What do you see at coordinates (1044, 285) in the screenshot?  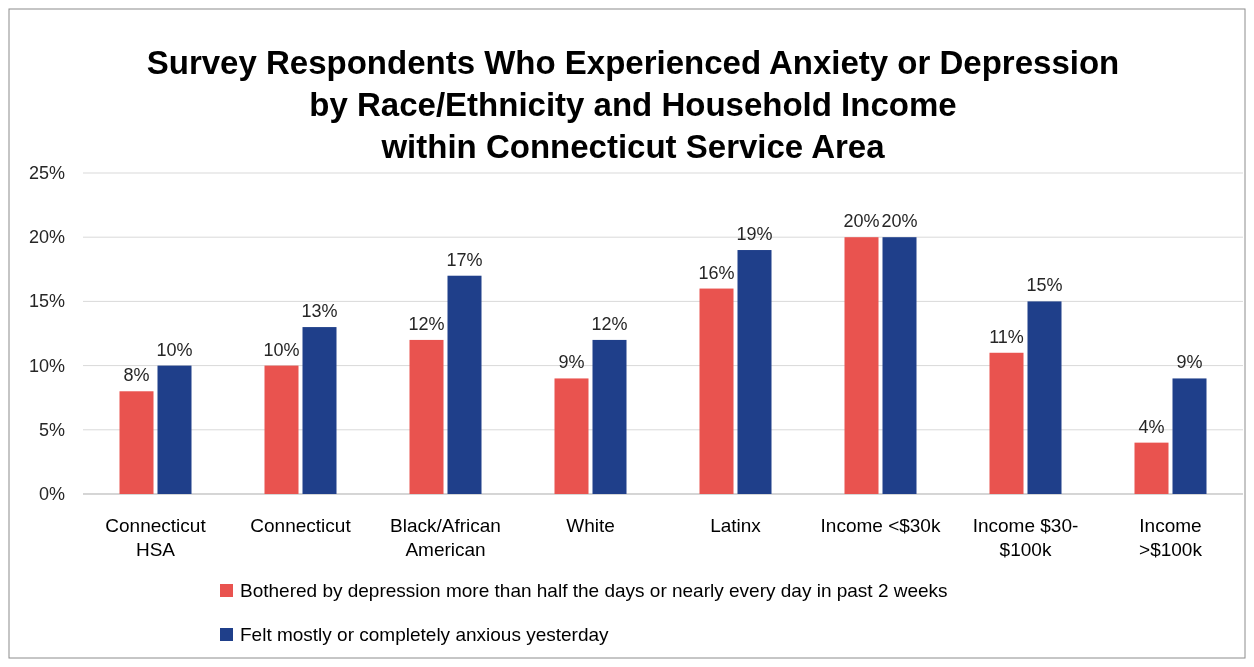 I see `data-label: 15%` at bounding box center [1044, 285].